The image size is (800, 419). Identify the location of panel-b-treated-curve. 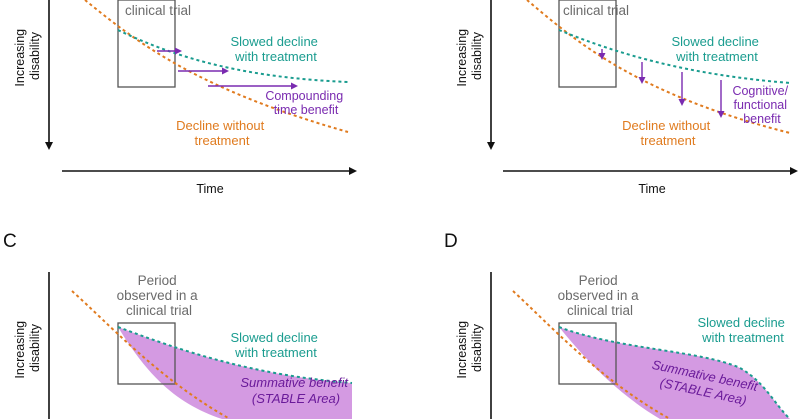
(674, 56).